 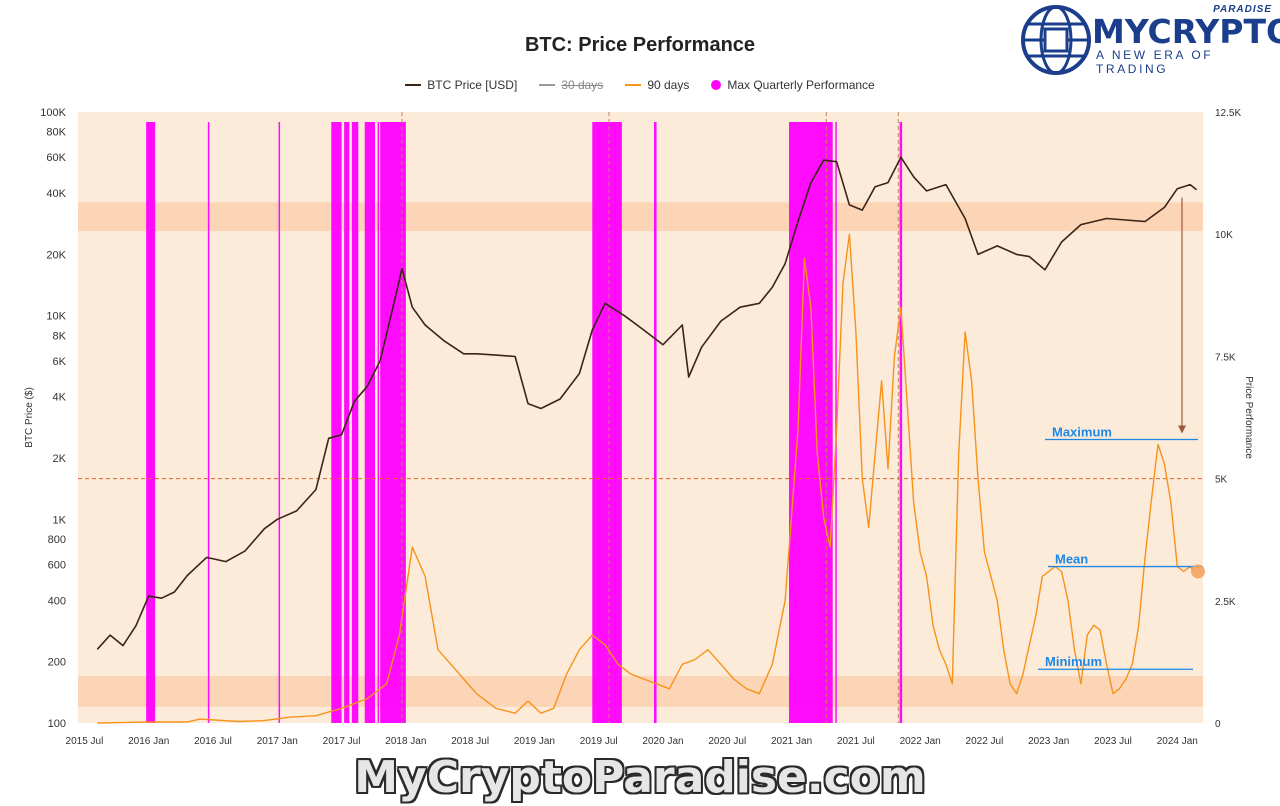 What do you see at coordinates (1198, 571) in the screenshot?
I see `current-point-marker` at bounding box center [1198, 571].